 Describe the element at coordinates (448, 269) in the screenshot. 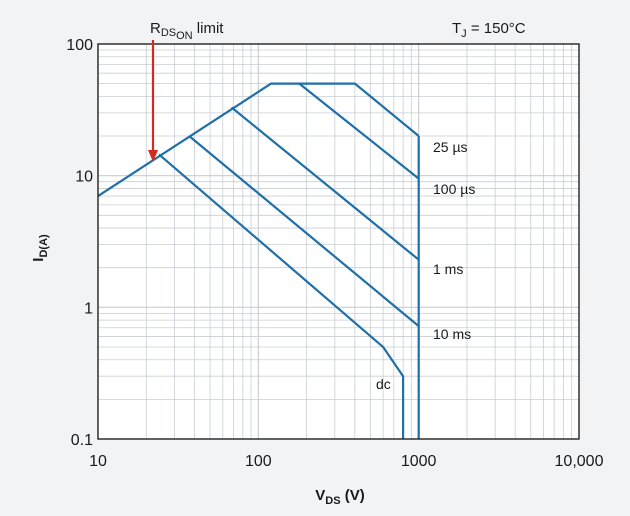

I see `series-label: 1 ms` at that location.